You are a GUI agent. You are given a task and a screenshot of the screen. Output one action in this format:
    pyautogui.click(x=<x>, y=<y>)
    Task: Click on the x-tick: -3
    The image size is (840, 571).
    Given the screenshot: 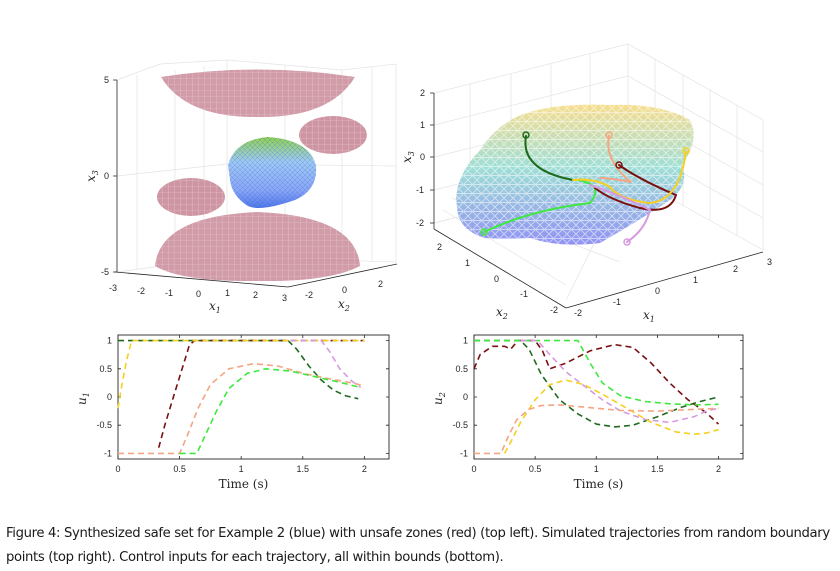 What is the action you would take?
    pyautogui.click(x=113, y=288)
    